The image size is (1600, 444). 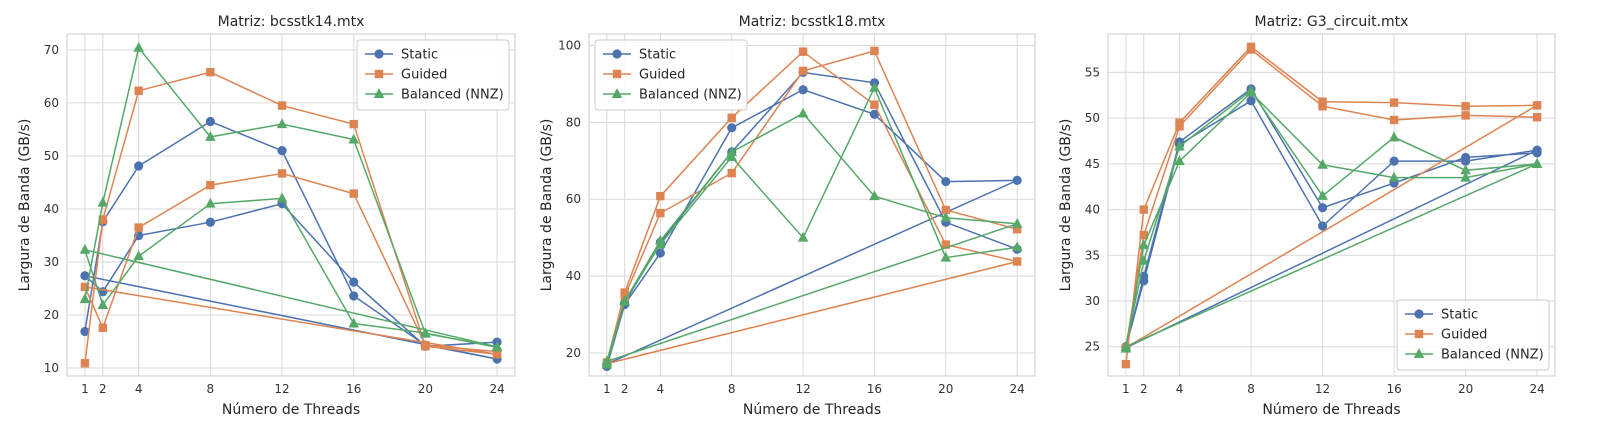 What do you see at coordinates (617, 74) in the screenshot?
I see `legend-marker-guided` at bounding box center [617, 74].